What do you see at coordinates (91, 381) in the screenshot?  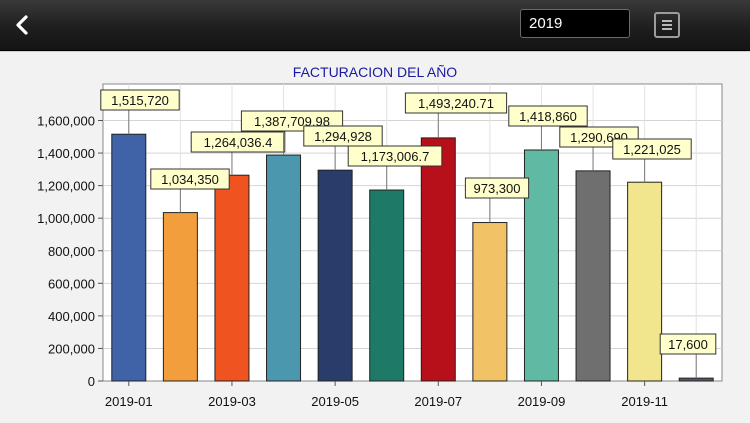 I see `y-tick-label: 0` at bounding box center [91, 381].